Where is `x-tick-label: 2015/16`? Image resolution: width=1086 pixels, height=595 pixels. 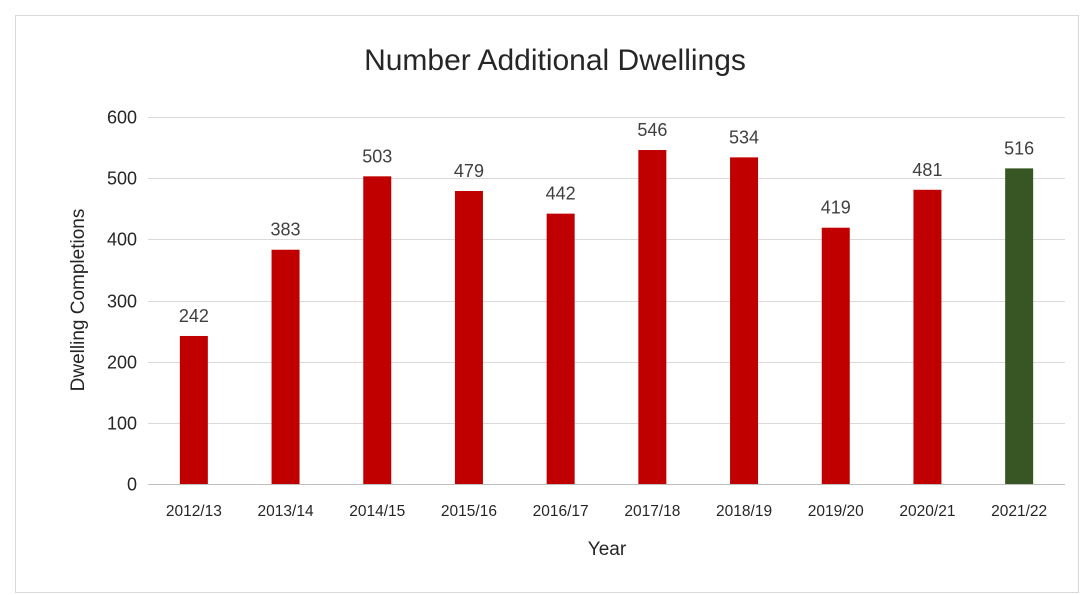
x-tick-label: 2015/16 is located at coordinates (469, 511).